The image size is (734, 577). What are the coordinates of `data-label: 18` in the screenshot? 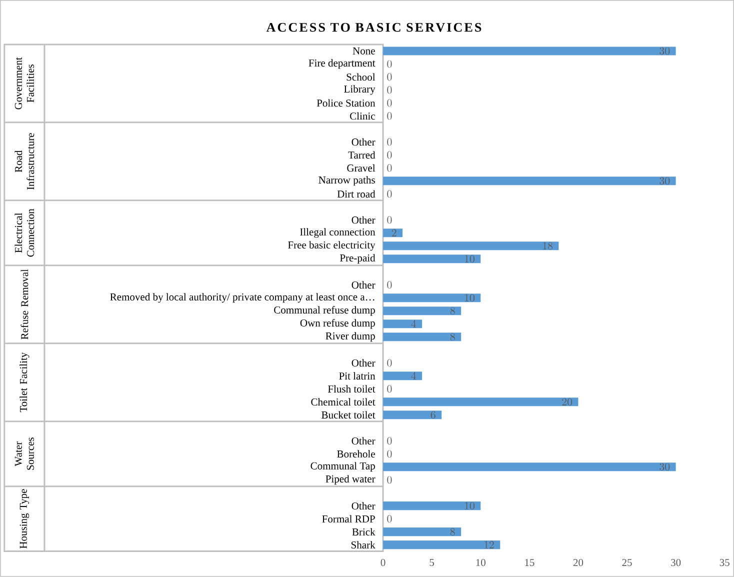 It's located at (548, 246).